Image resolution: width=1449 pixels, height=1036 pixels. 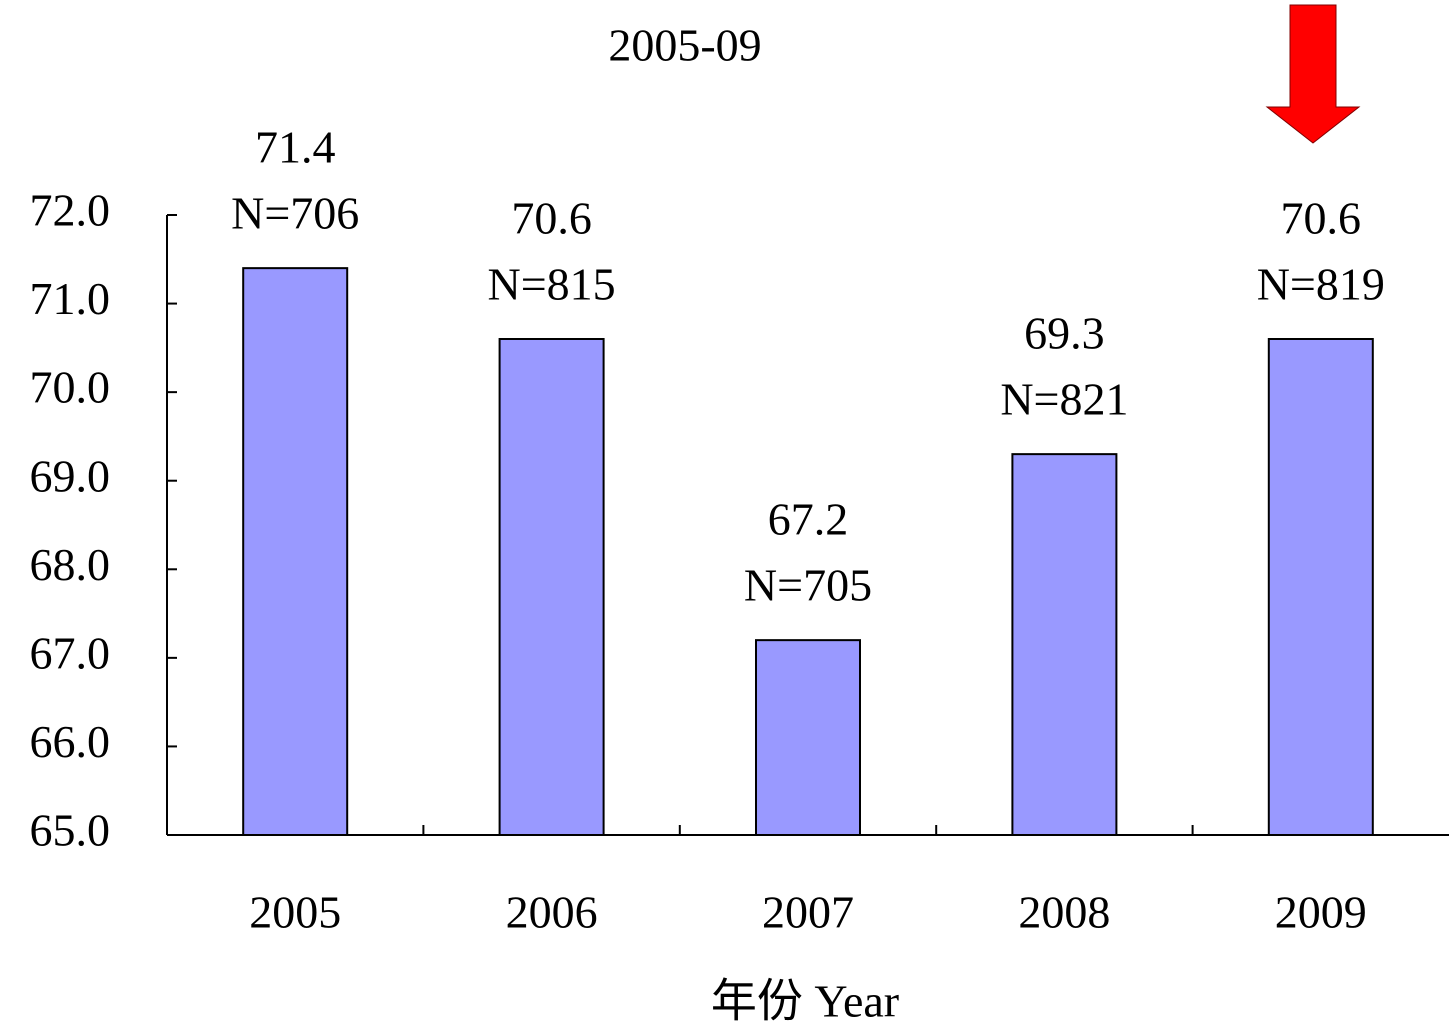 What do you see at coordinates (1064, 333) in the screenshot?
I see `value-label: 69.3` at bounding box center [1064, 333].